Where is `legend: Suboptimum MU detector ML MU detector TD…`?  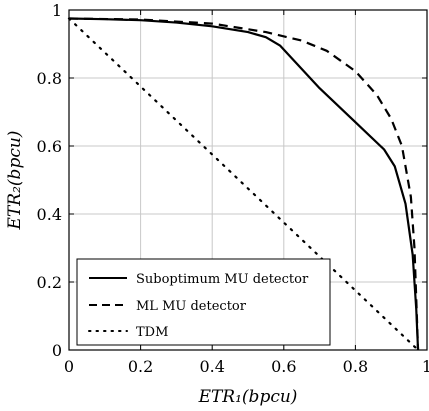
legend: Suboptimum MU detector ML MU detector TD… is located at coordinates (203, 302).